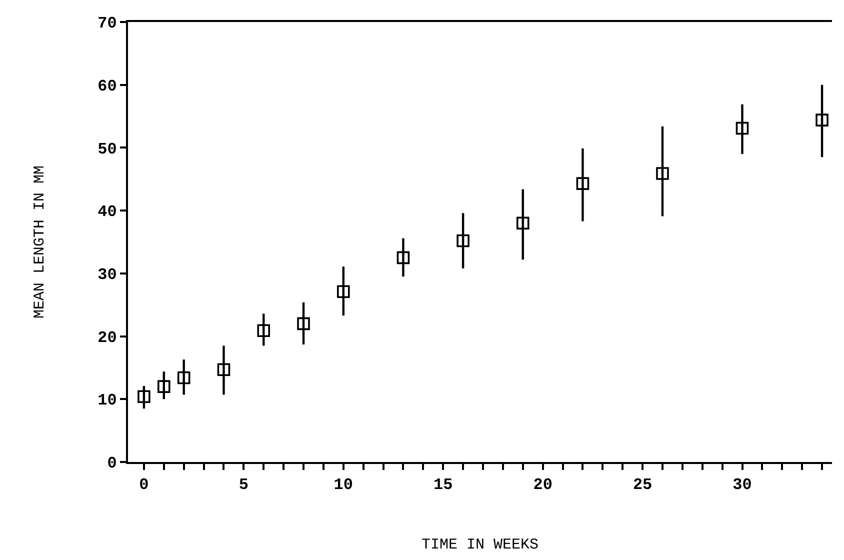  I want to click on y-tick-label: 60, so click(107, 86).